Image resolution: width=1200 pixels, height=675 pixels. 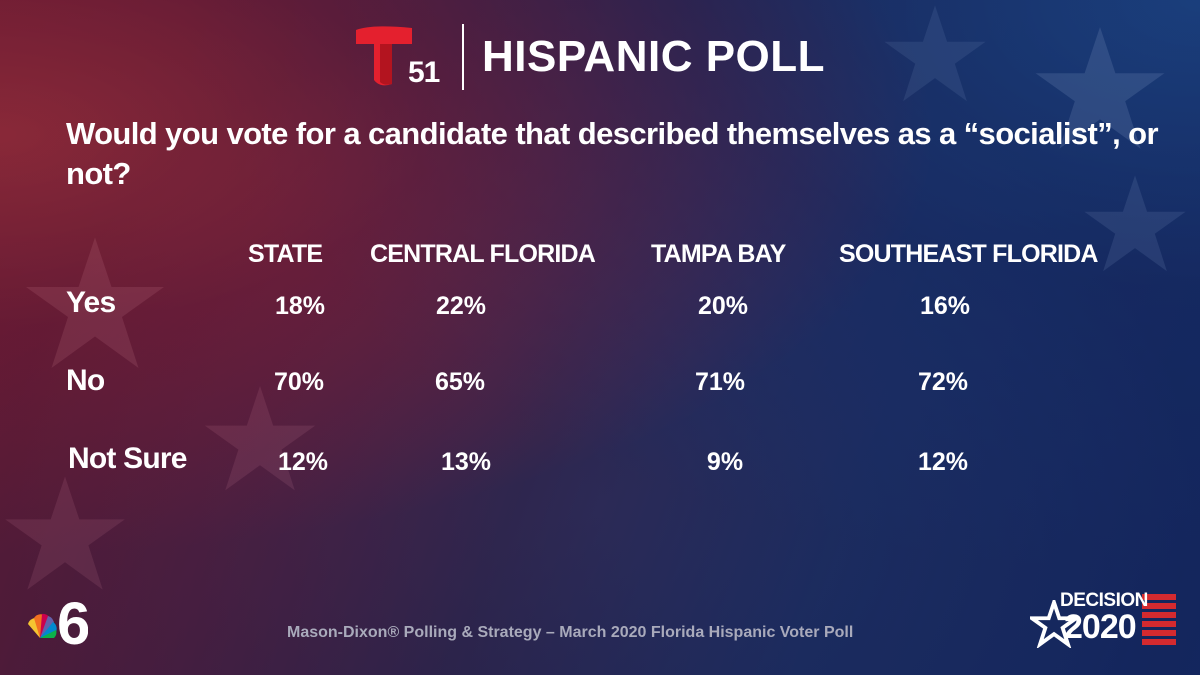 What do you see at coordinates (127, 458) in the screenshot?
I see `row-label-not-sure: Not Sure` at bounding box center [127, 458].